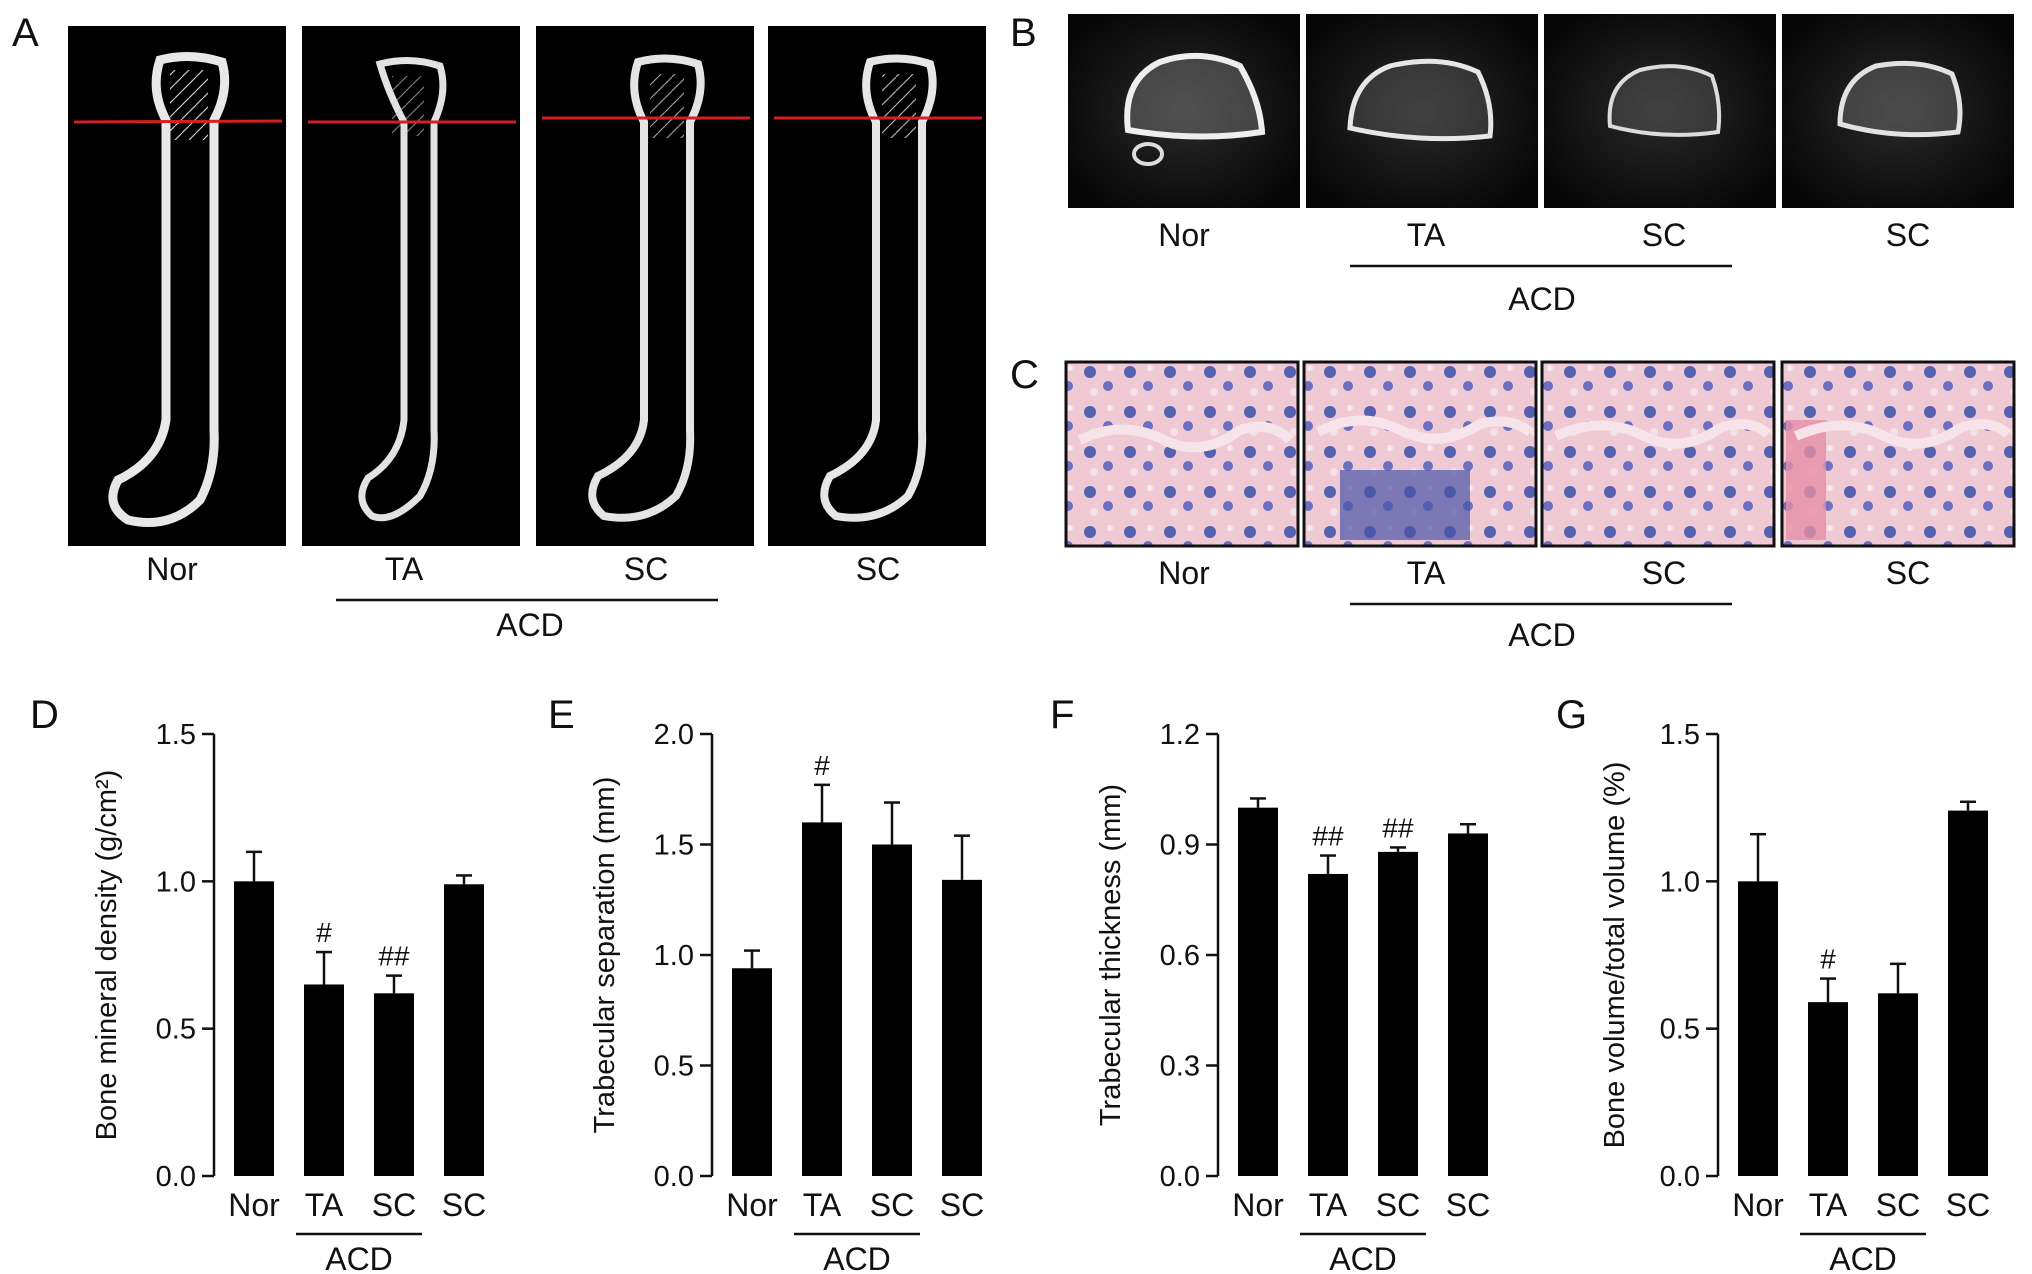  What do you see at coordinates (1180, 735) in the screenshot?
I see `y-tick-label-f-4: 1.2` at bounding box center [1180, 735].